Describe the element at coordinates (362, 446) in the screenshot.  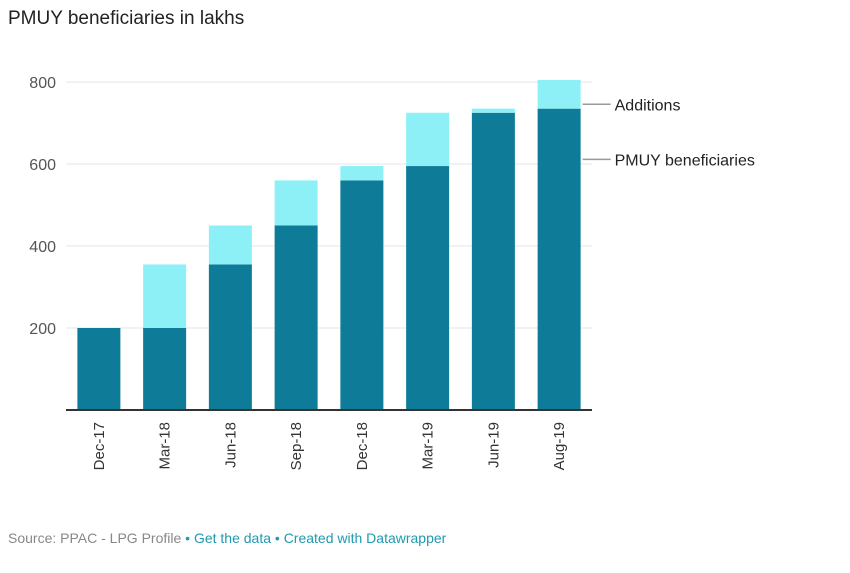
I see `x-tick-label: Dec-18` at that location.